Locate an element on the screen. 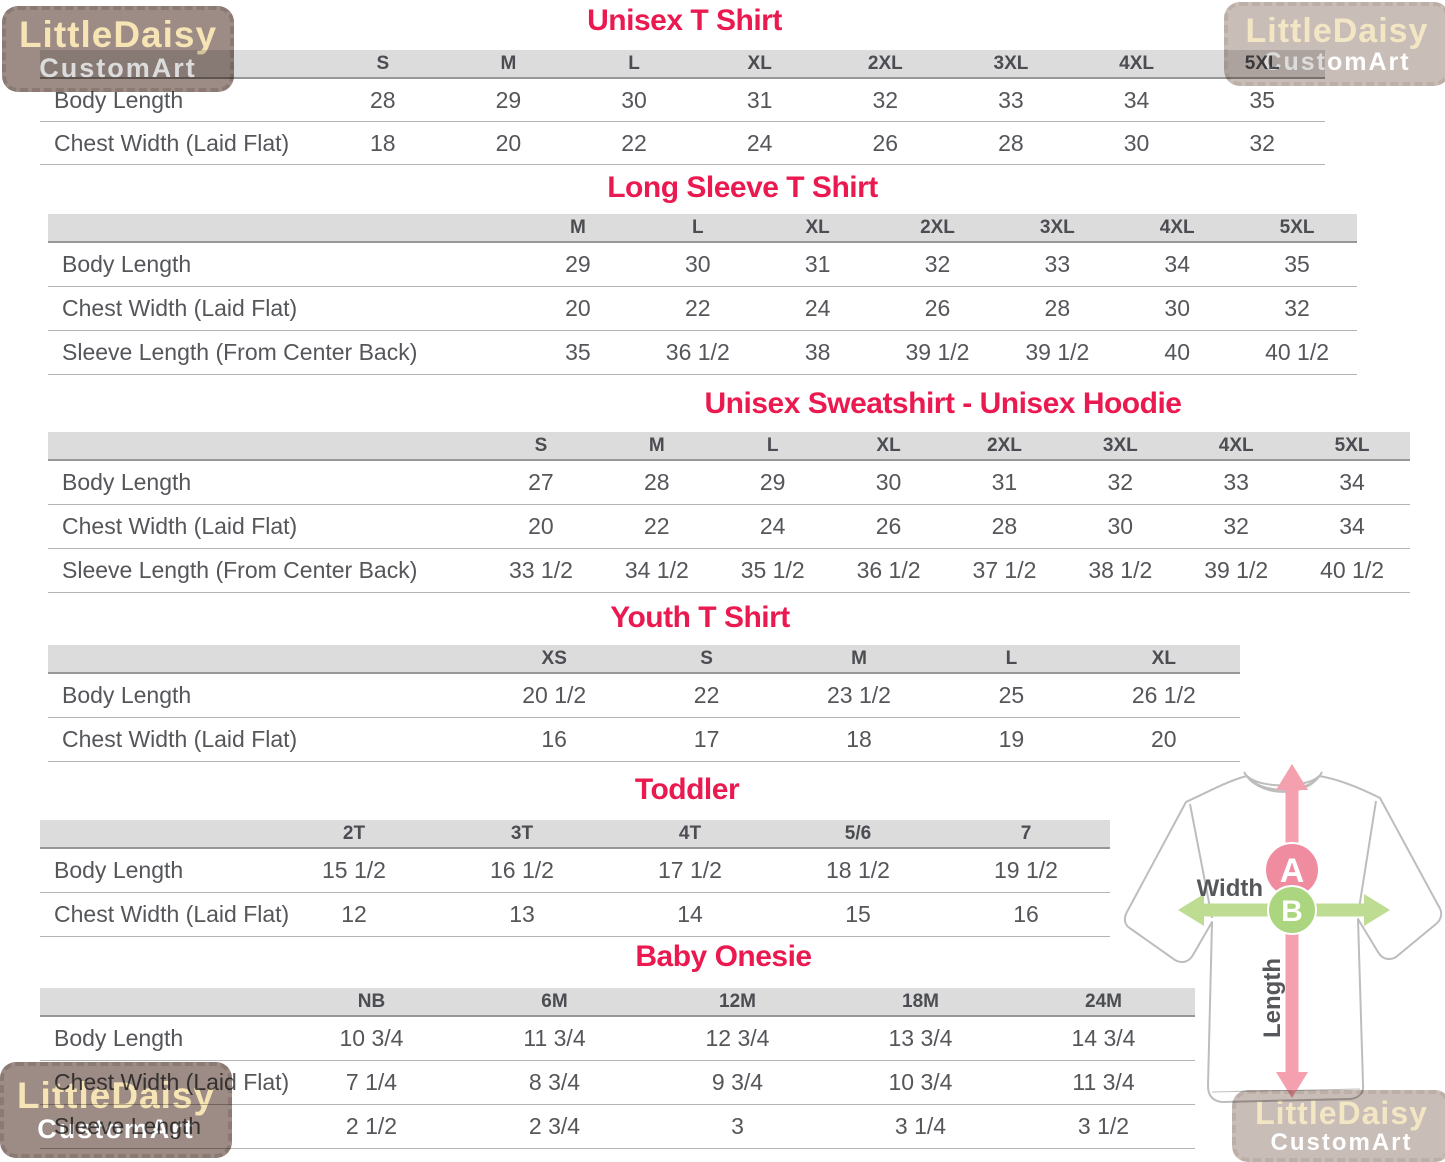 Image resolution: width=1445 pixels, height=1162 pixels. size-header-cell: 3T is located at coordinates (522, 833).